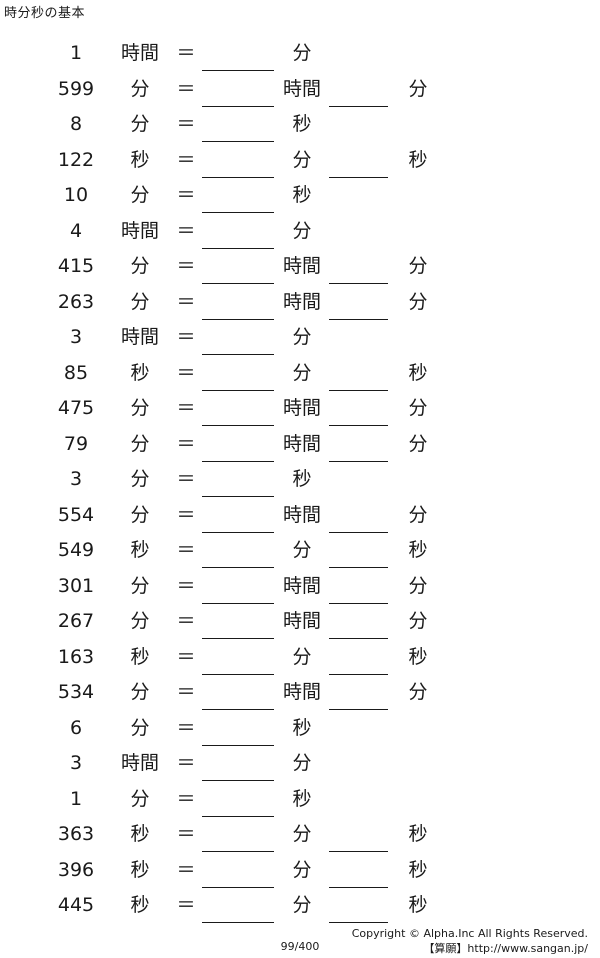 The height and width of the screenshot is (958, 600). Describe the element at coordinates (140, 159) in the screenshot. I see `given-unit: 秒` at that location.